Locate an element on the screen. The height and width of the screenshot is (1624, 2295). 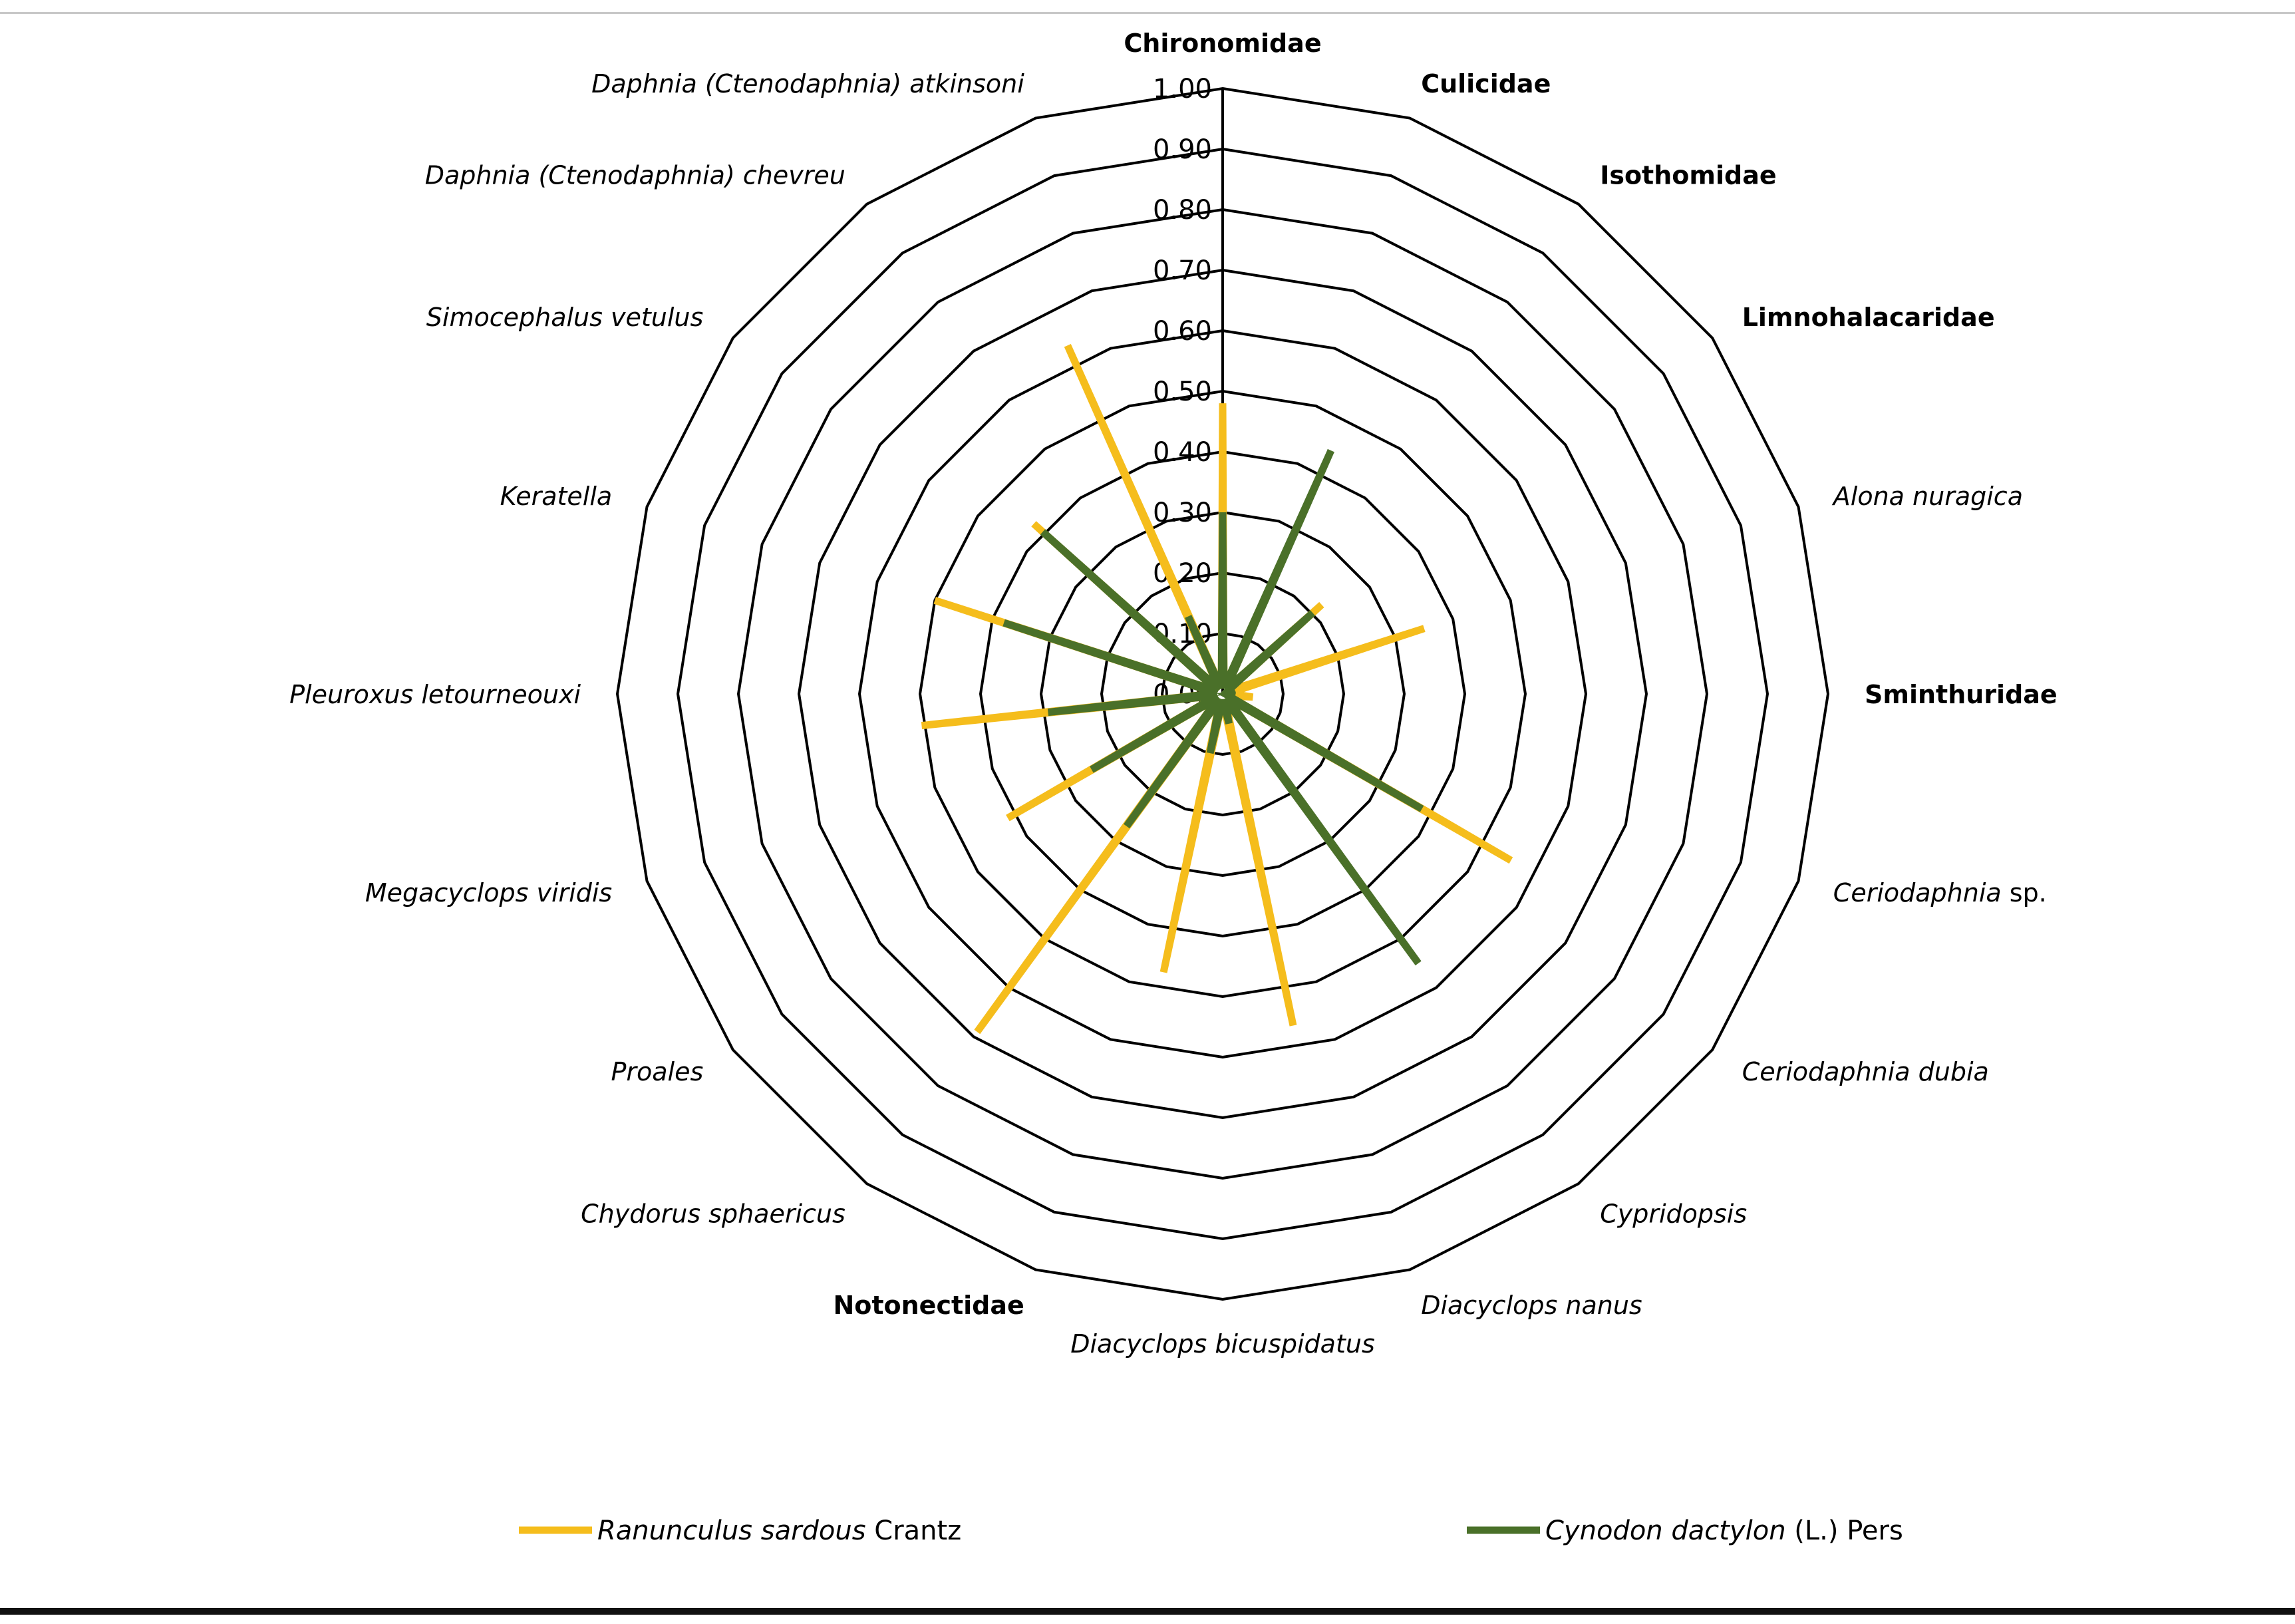
legend-label: Ranunculus sardous Crantz is located at coordinates (779, 1531).